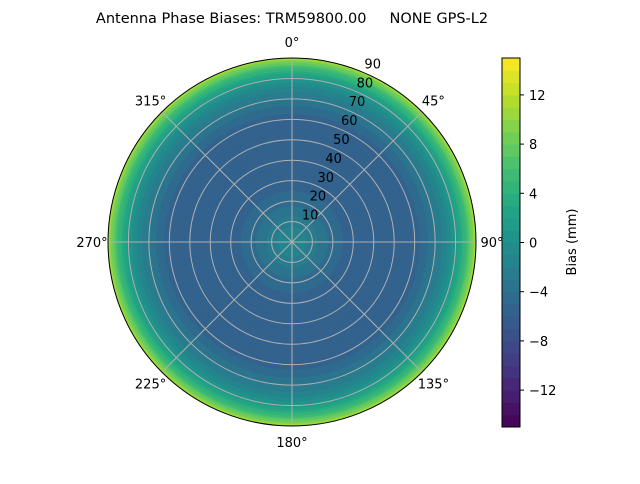 The image size is (640, 484). What do you see at coordinates (341, 140) in the screenshot?
I see `radial-tick-label: 50` at bounding box center [341, 140].